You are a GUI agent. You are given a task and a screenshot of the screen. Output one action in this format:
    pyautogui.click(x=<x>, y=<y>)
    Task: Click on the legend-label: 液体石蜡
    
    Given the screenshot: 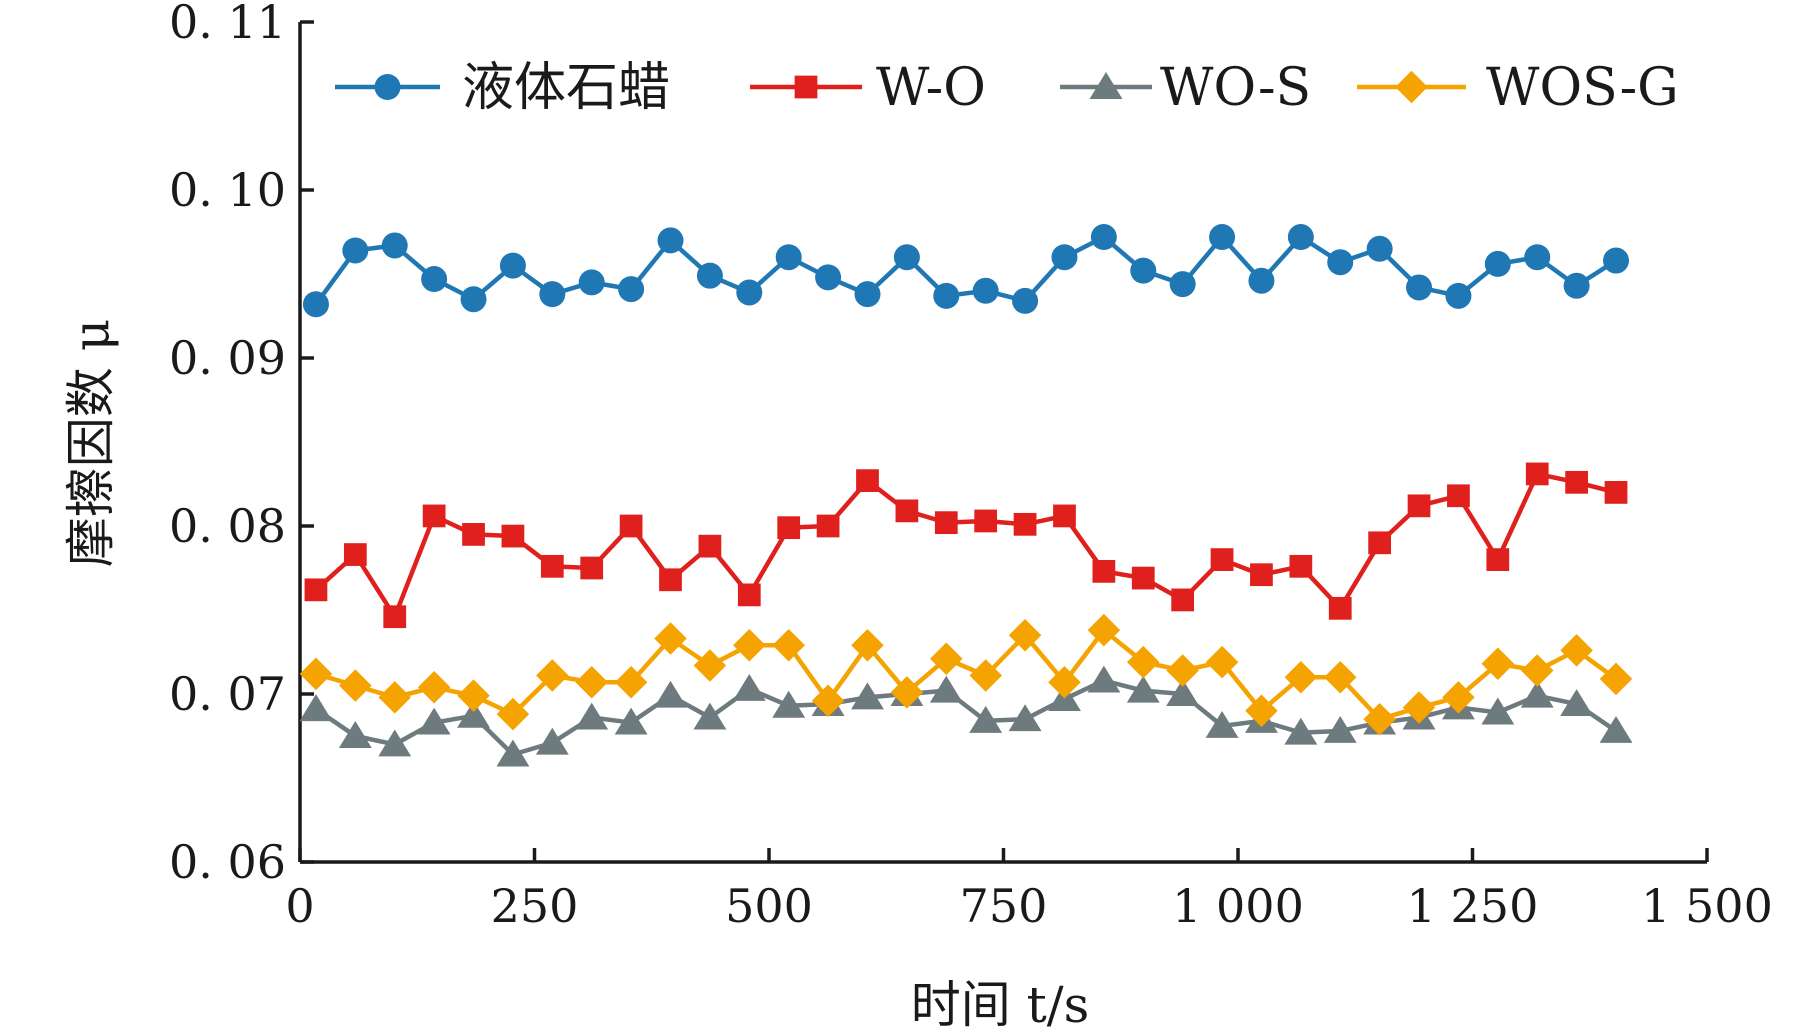 What is the action you would take?
    pyautogui.click(x=566, y=88)
    